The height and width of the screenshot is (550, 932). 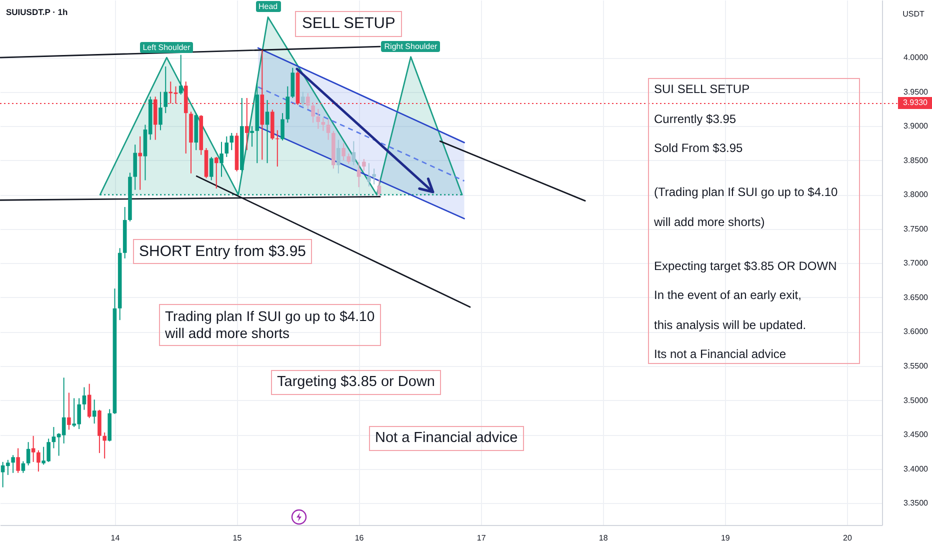 I want to click on annotation: Trading plan If SUI go up to $4.10 will add more shorts, so click(x=270, y=325).